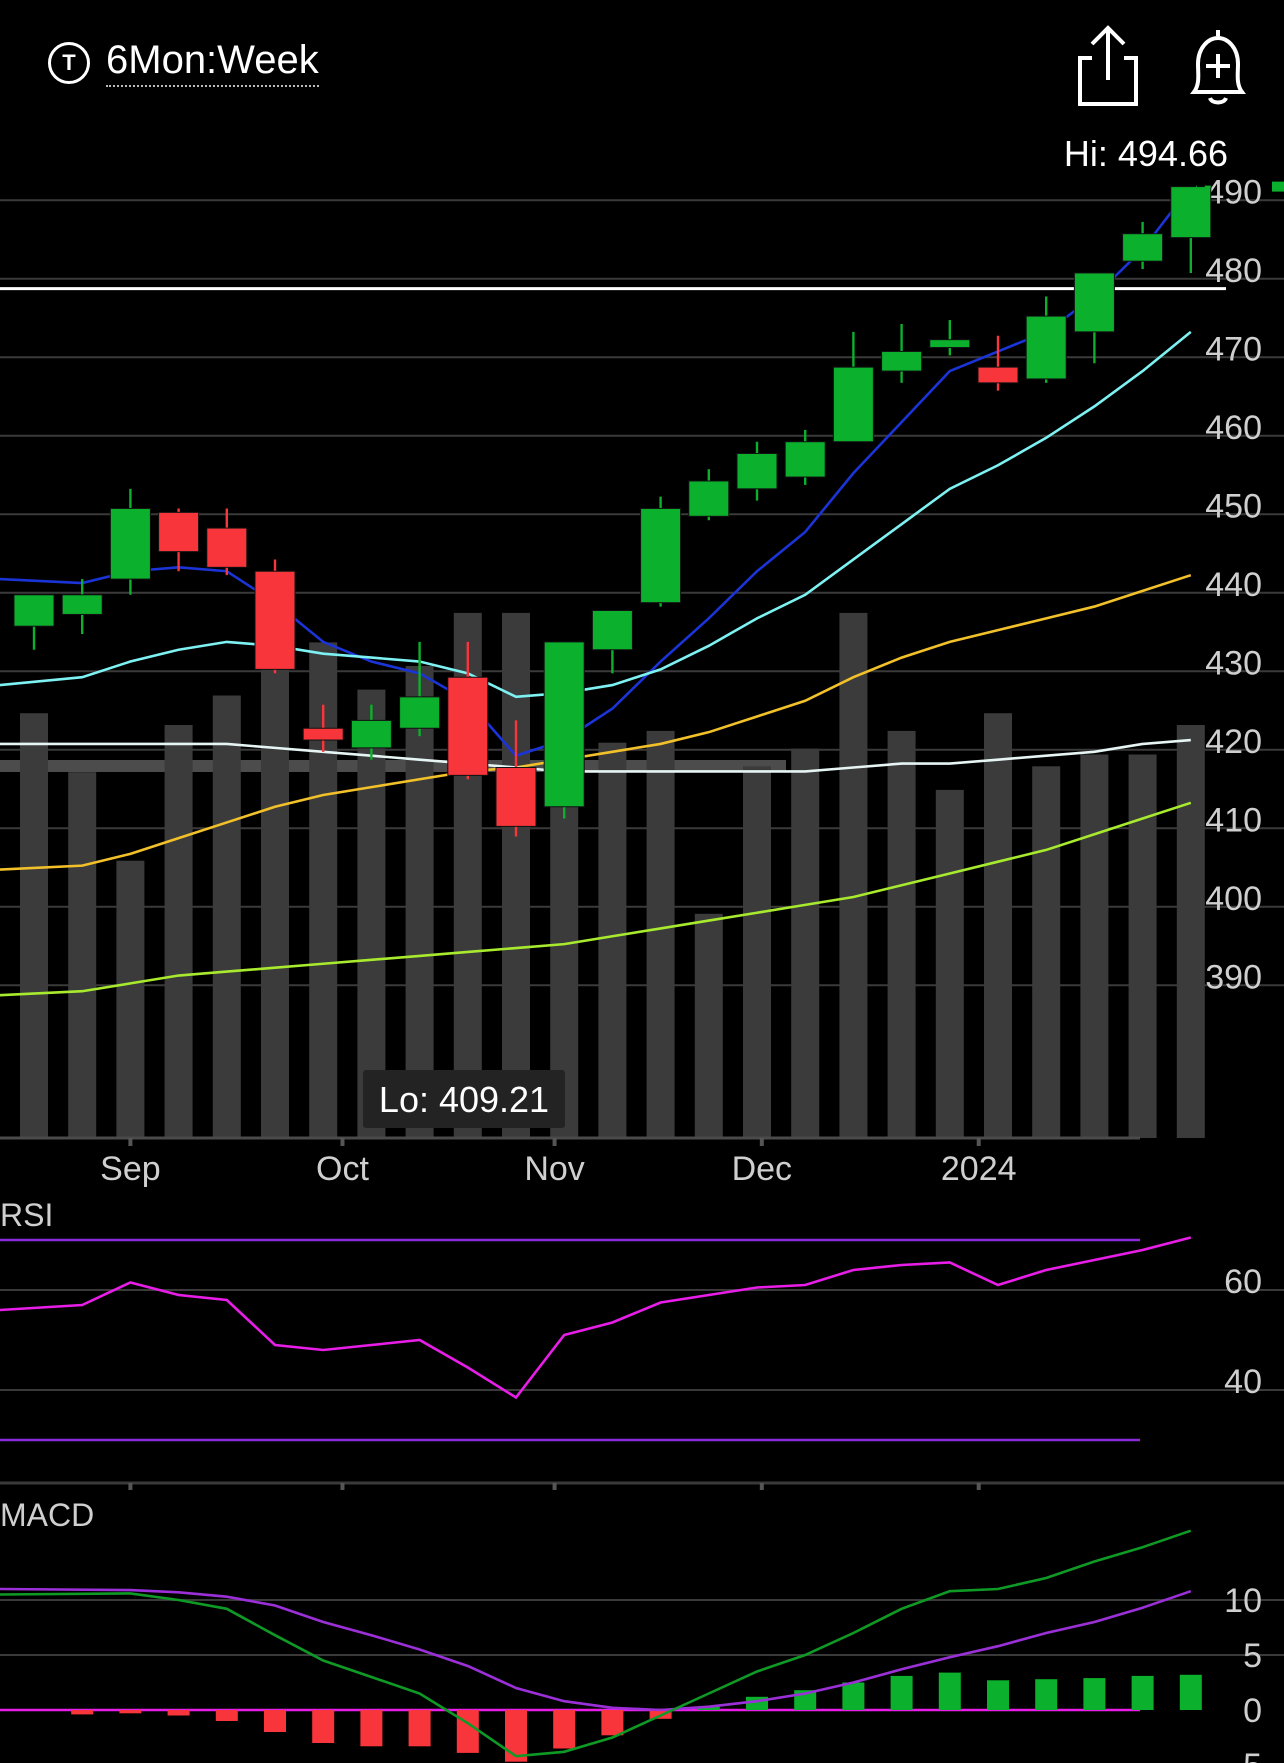 The width and height of the screenshot is (1284, 1763). What do you see at coordinates (1233, 271) in the screenshot?
I see `price-tick-label: 480` at bounding box center [1233, 271].